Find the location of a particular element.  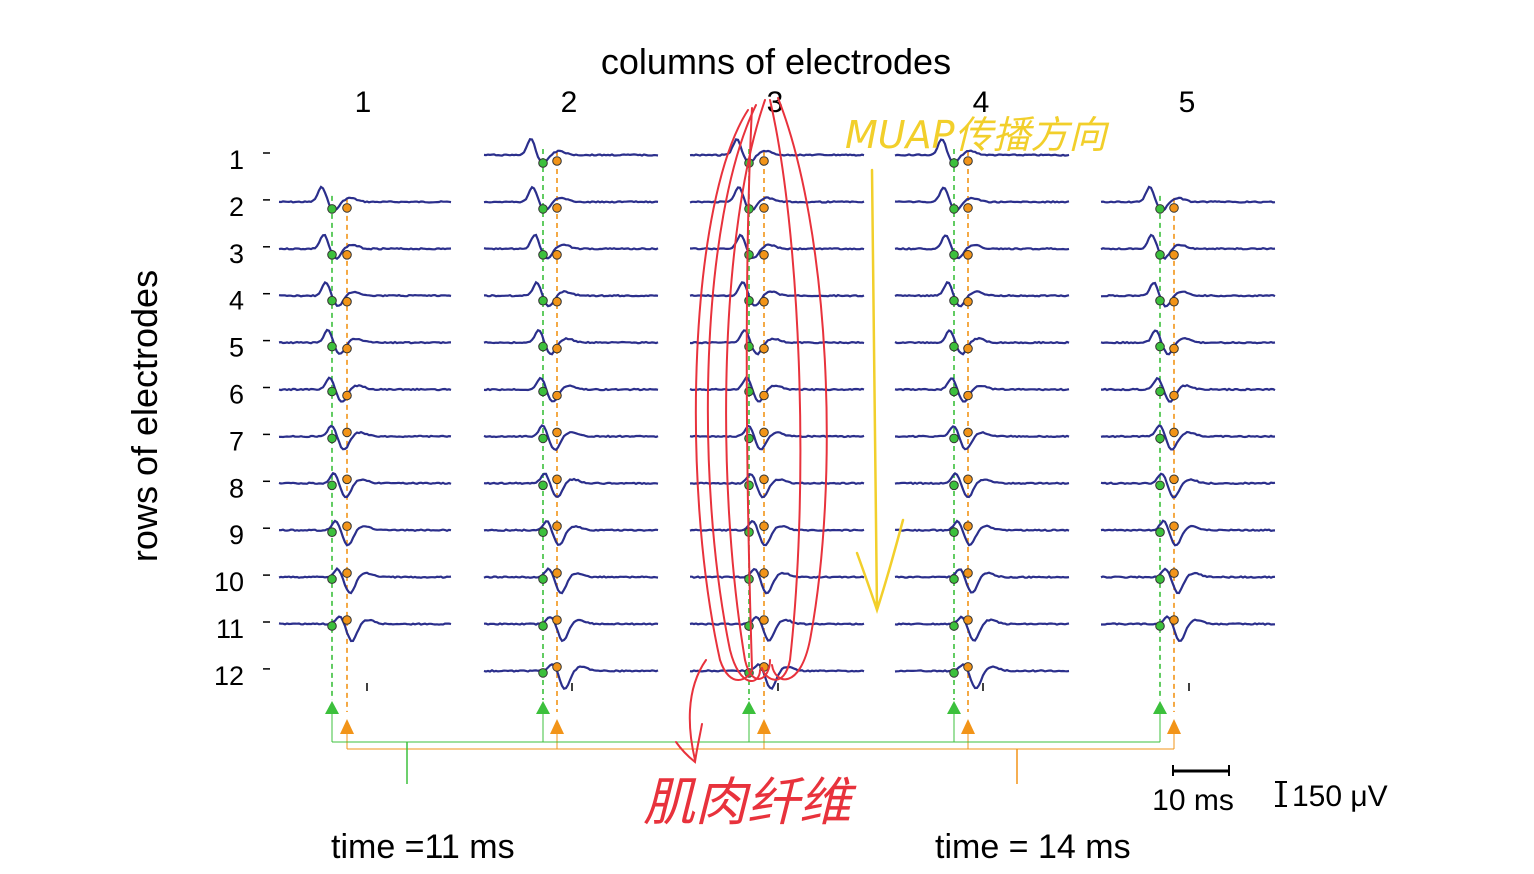

chart-title: columns of electrodes is located at coordinates (776, 61).